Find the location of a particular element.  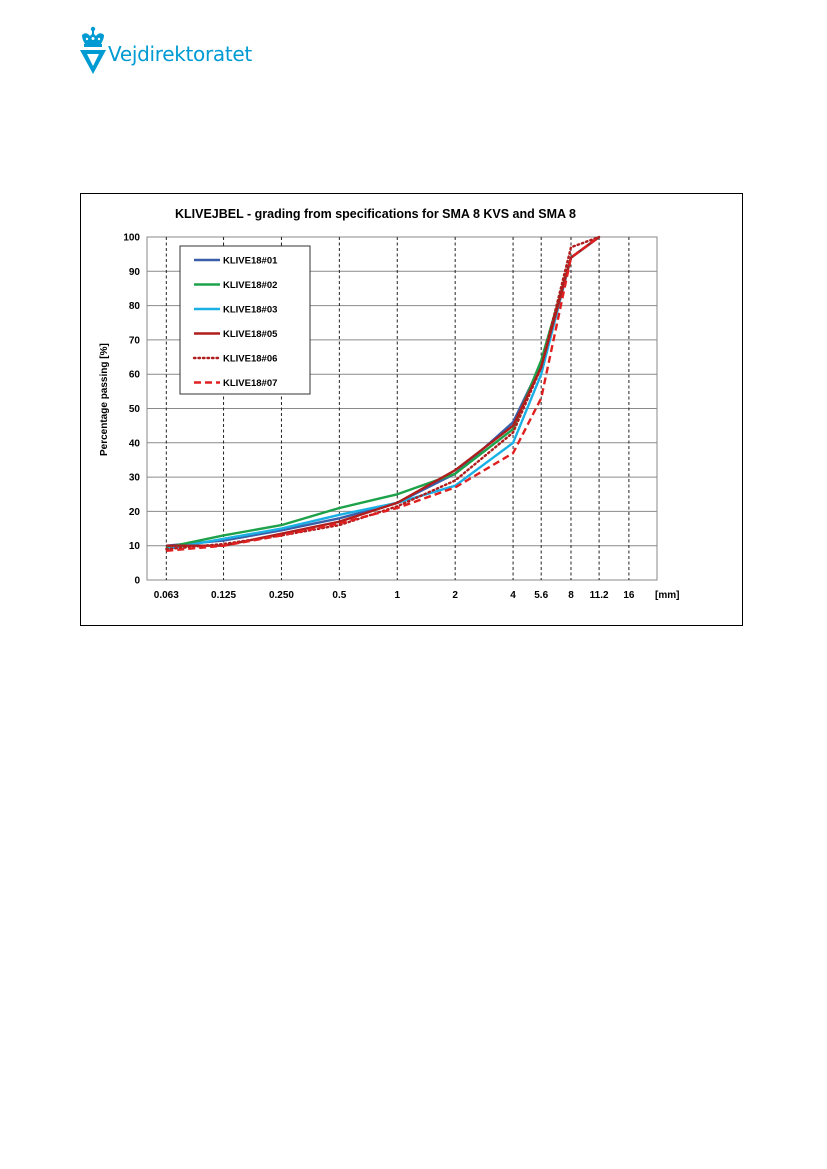

y-tick-label: 20 is located at coordinates (135, 512).